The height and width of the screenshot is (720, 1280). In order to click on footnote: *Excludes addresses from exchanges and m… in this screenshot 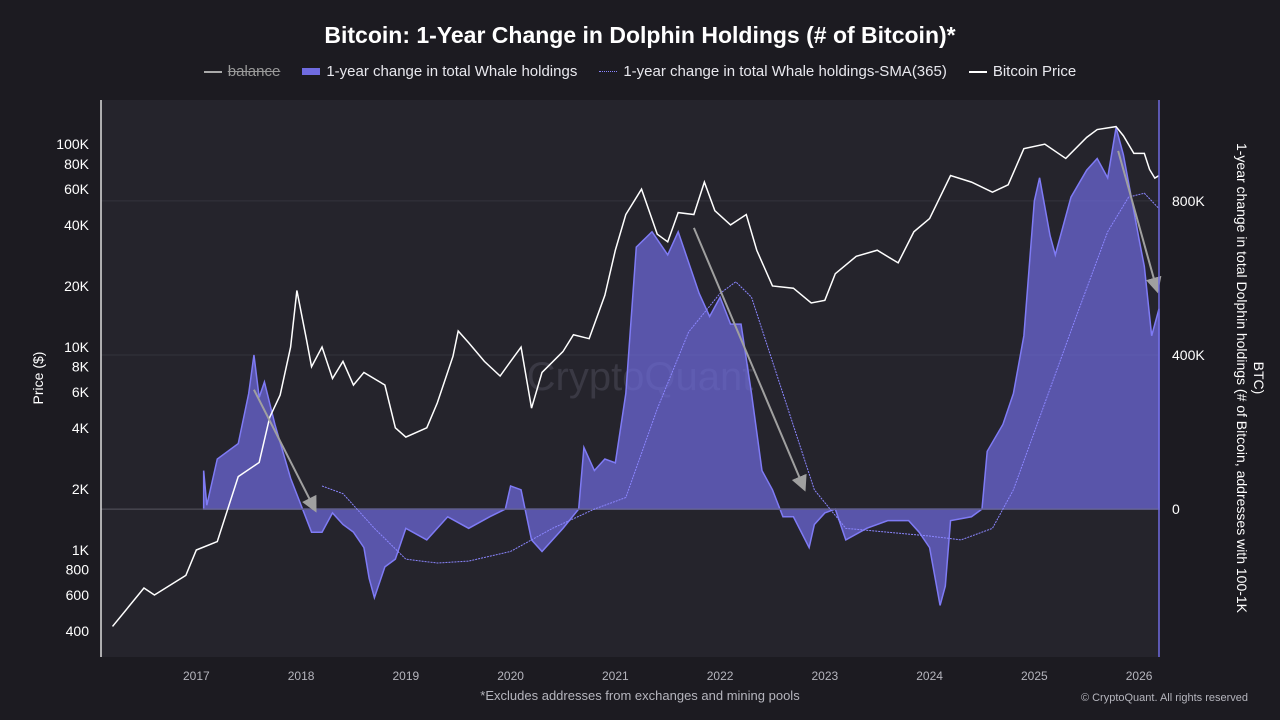, I will do `click(640, 695)`.